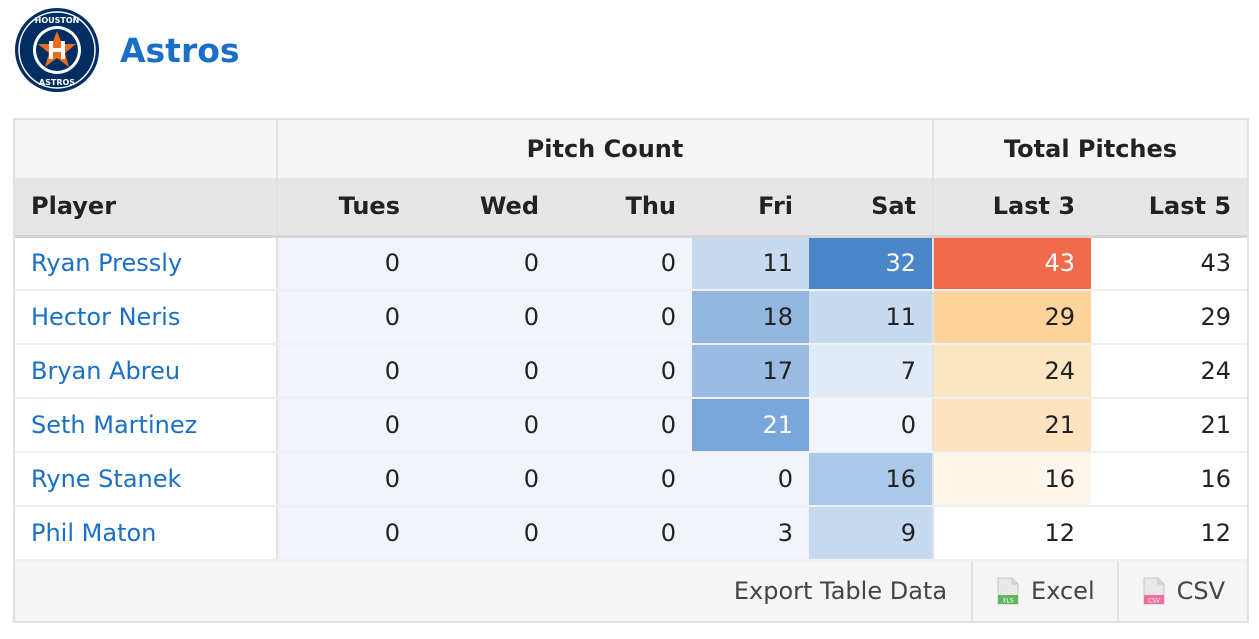  Describe the element at coordinates (146, 371) in the screenshot. I see `player-name-link: Bryan Abreu` at that location.